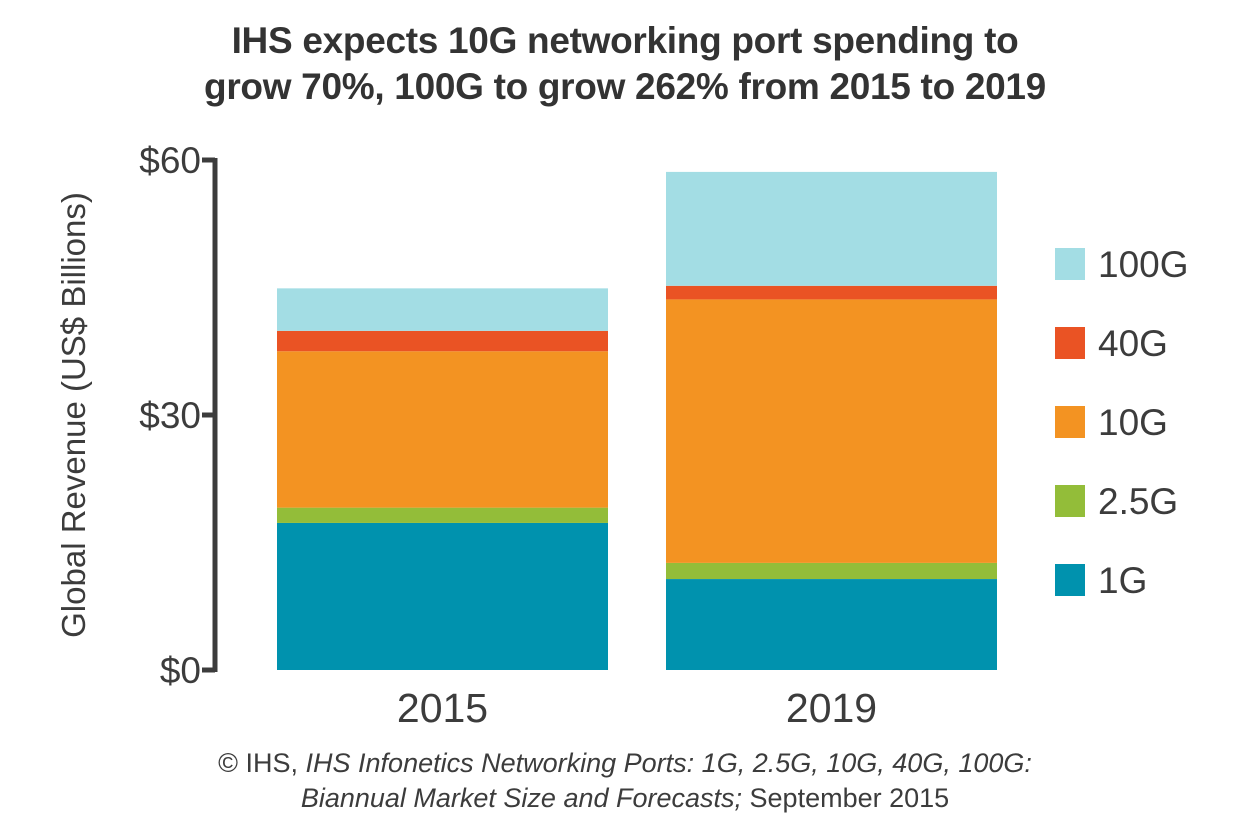 The height and width of the screenshot is (833, 1250). I want to click on bar-segment-2019-1G, so click(831, 624).